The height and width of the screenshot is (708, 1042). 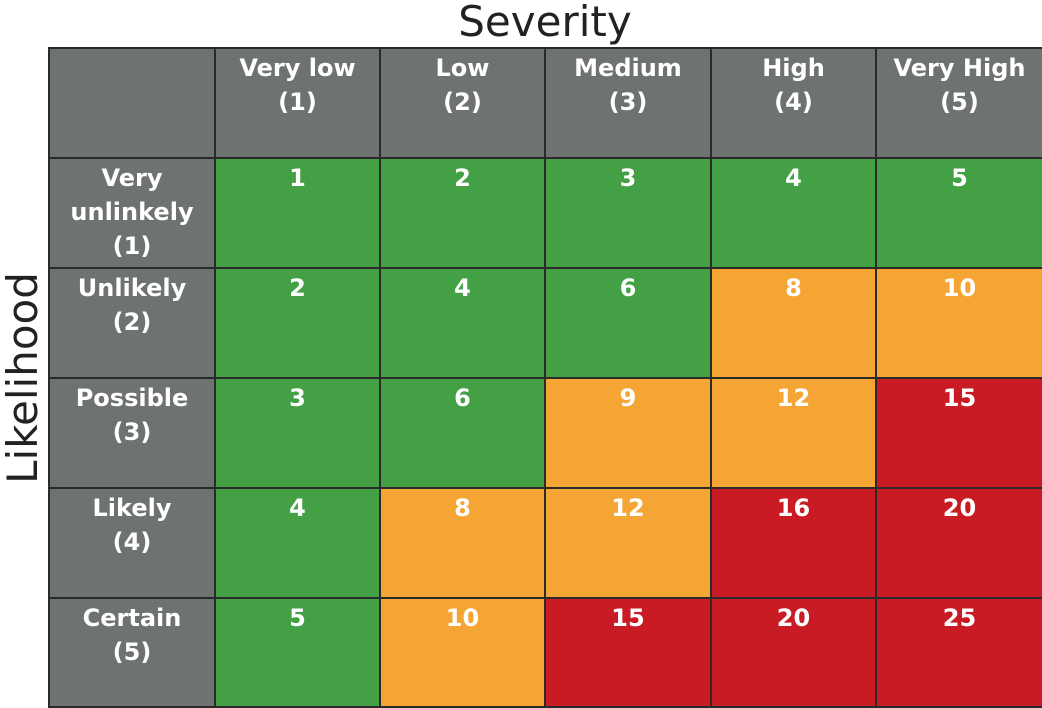 What do you see at coordinates (297, 213) in the screenshot?
I see `risk-cell: 1` at bounding box center [297, 213].